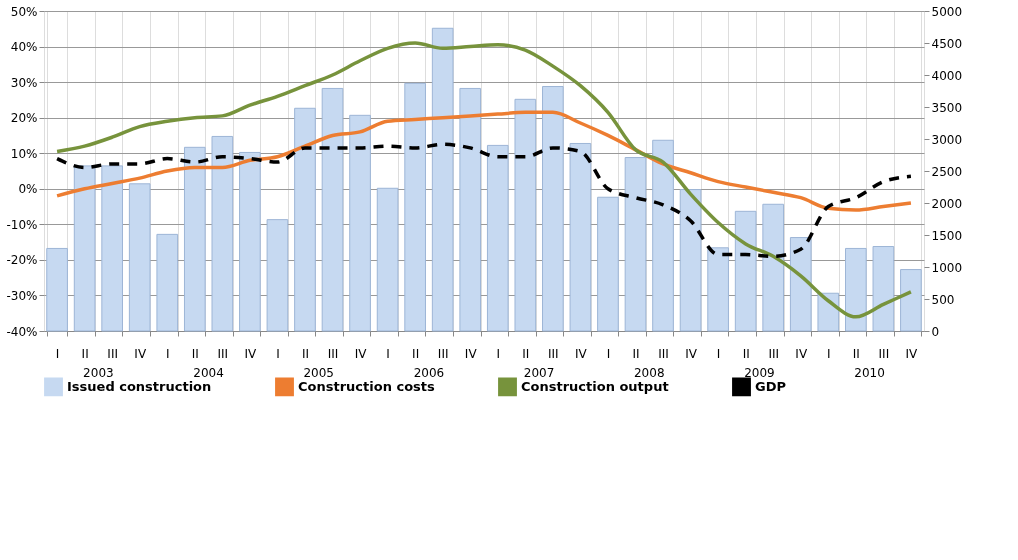 The height and width of the screenshot is (560, 1018). I want to click on y2-tick-label: 3000, so click(947, 139).